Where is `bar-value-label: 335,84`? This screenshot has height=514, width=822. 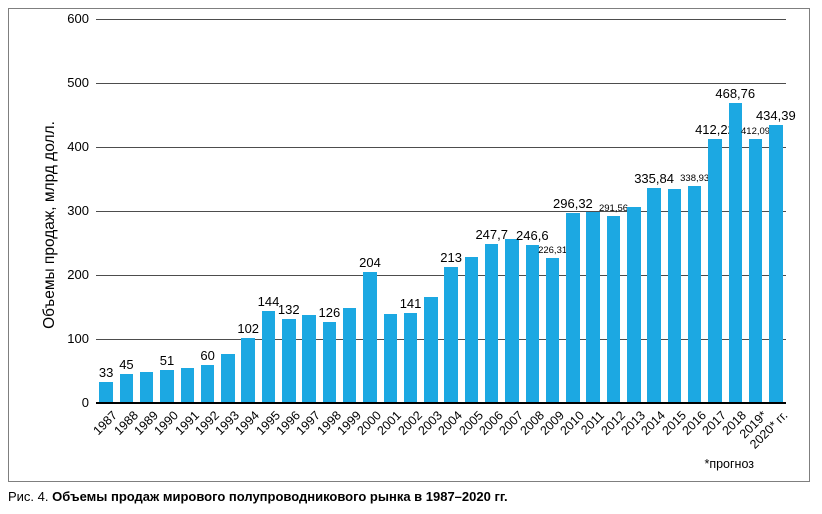
bar-value-label: 335,84 is located at coordinates (654, 179).